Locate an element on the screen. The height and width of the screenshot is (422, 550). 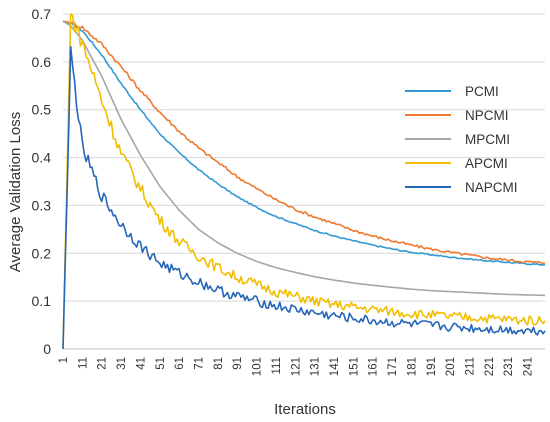
x-tick-label: 61 is located at coordinates (180, 363).